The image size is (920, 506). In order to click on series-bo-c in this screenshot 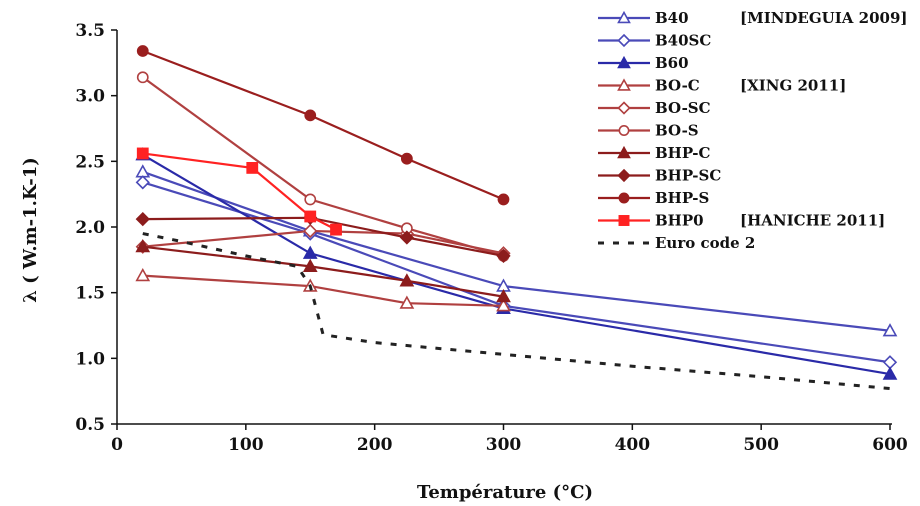, I will do `click(323, 289)`.